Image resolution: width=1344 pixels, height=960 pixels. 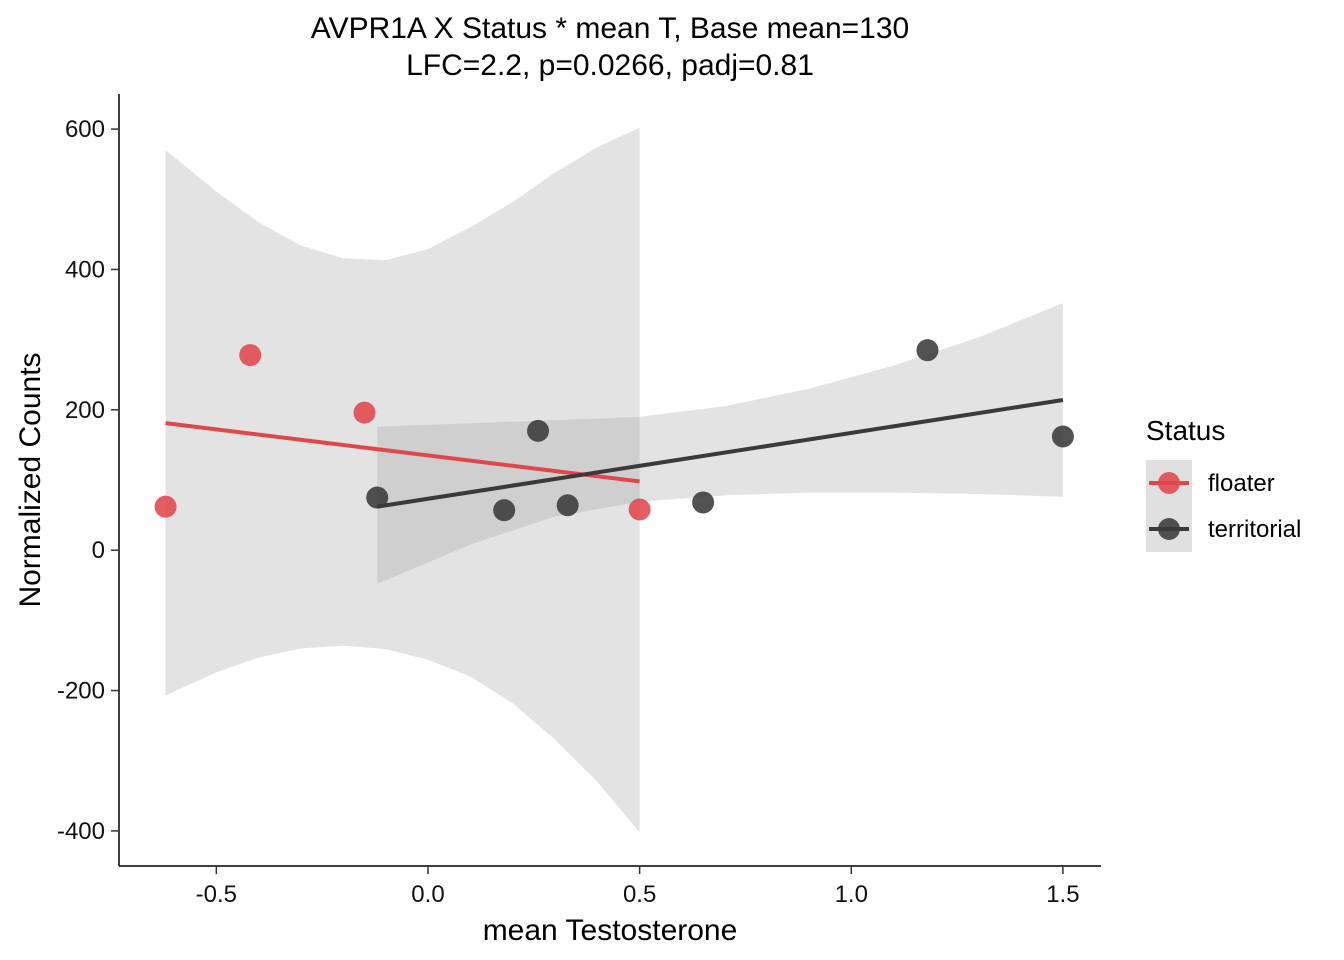 I want to click on legend-key-point-floater, so click(x=1169, y=483).